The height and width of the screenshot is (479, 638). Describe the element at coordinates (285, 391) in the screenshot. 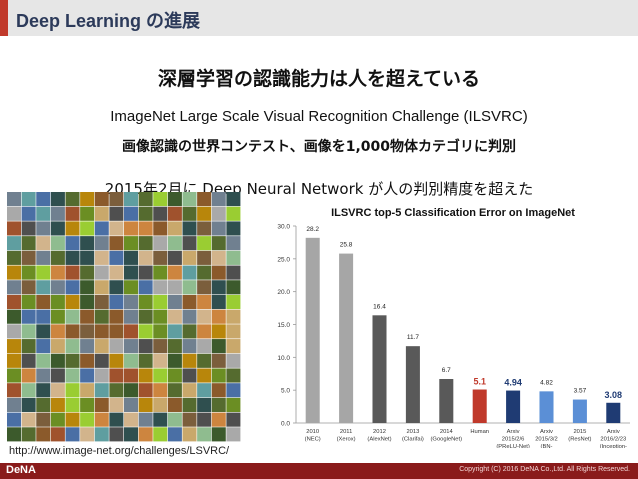

I see `y-tick-label: 5.0` at that location.